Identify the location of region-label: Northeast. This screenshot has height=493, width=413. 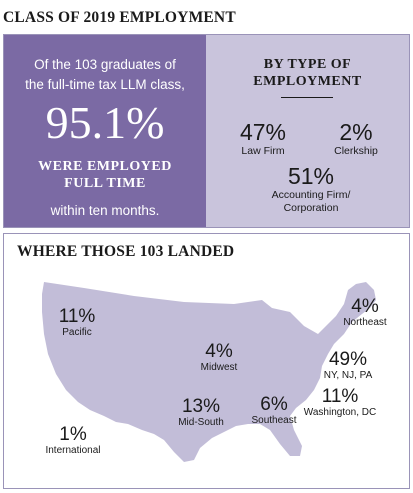
(365, 322).